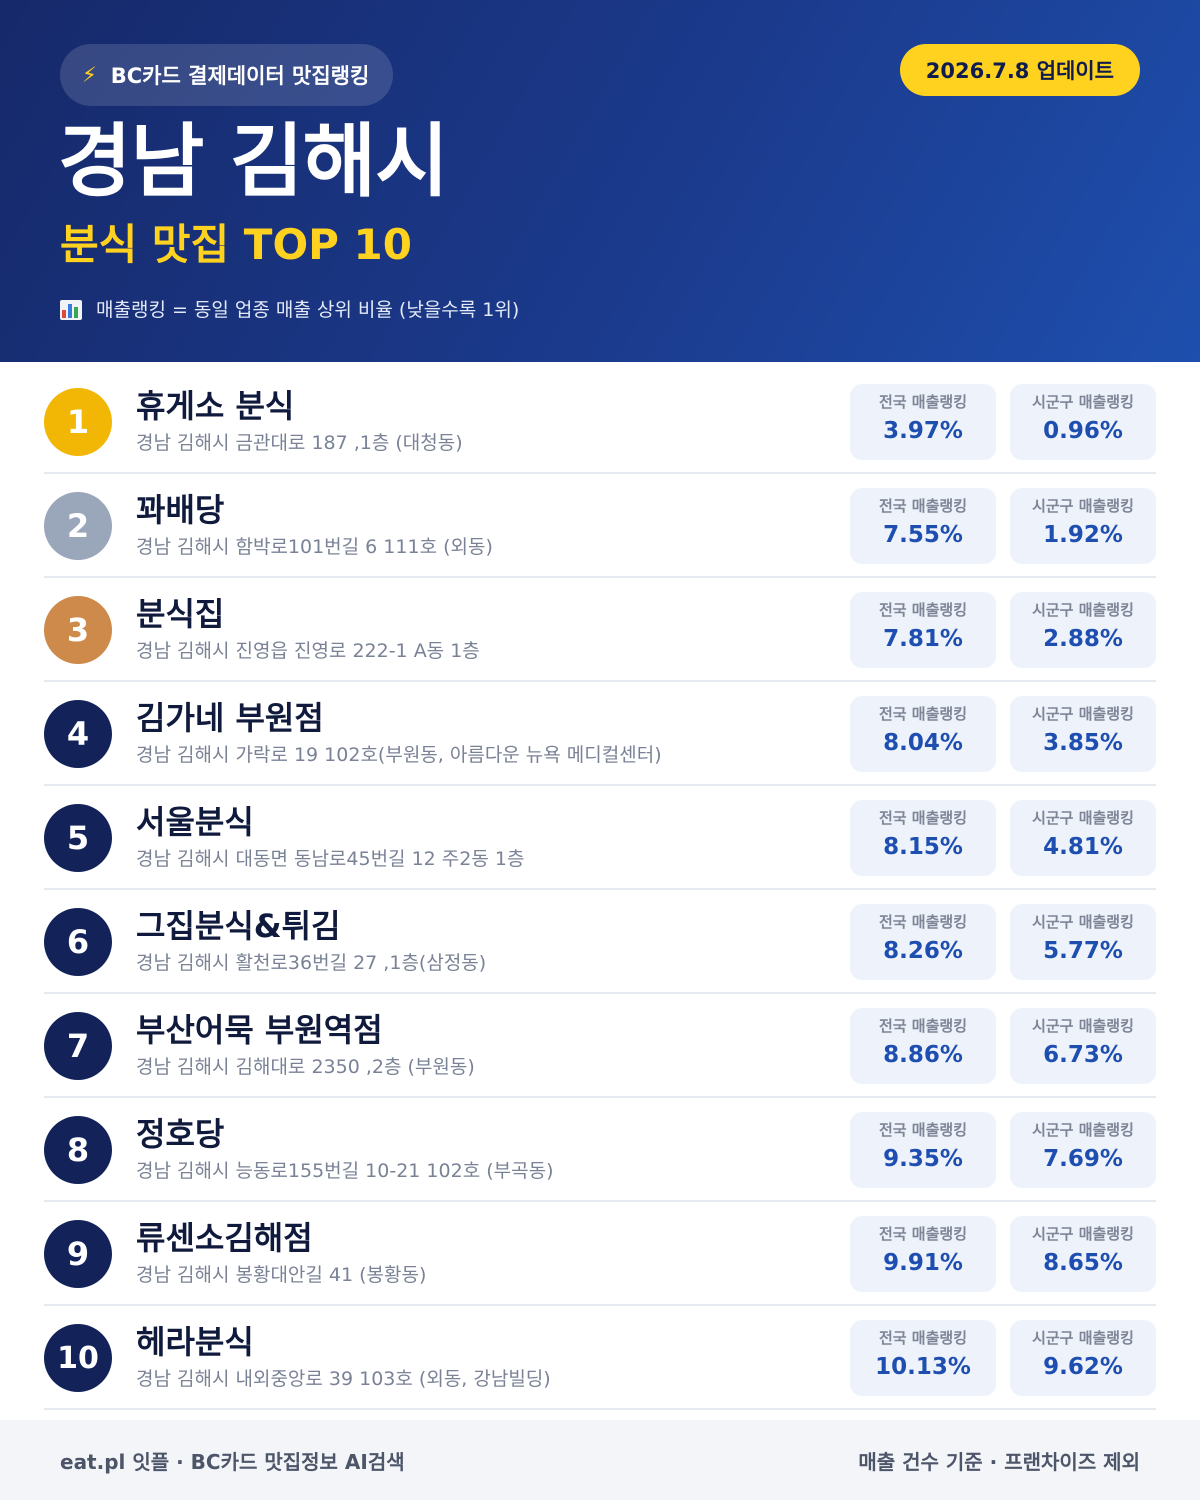 Image resolution: width=1200 pixels, height=1500 pixels. What do you see at coordinates (195, 1342) in the screenshot?
I see `restaurant-name: 헤라분식` at bounding box center [195, 1342].